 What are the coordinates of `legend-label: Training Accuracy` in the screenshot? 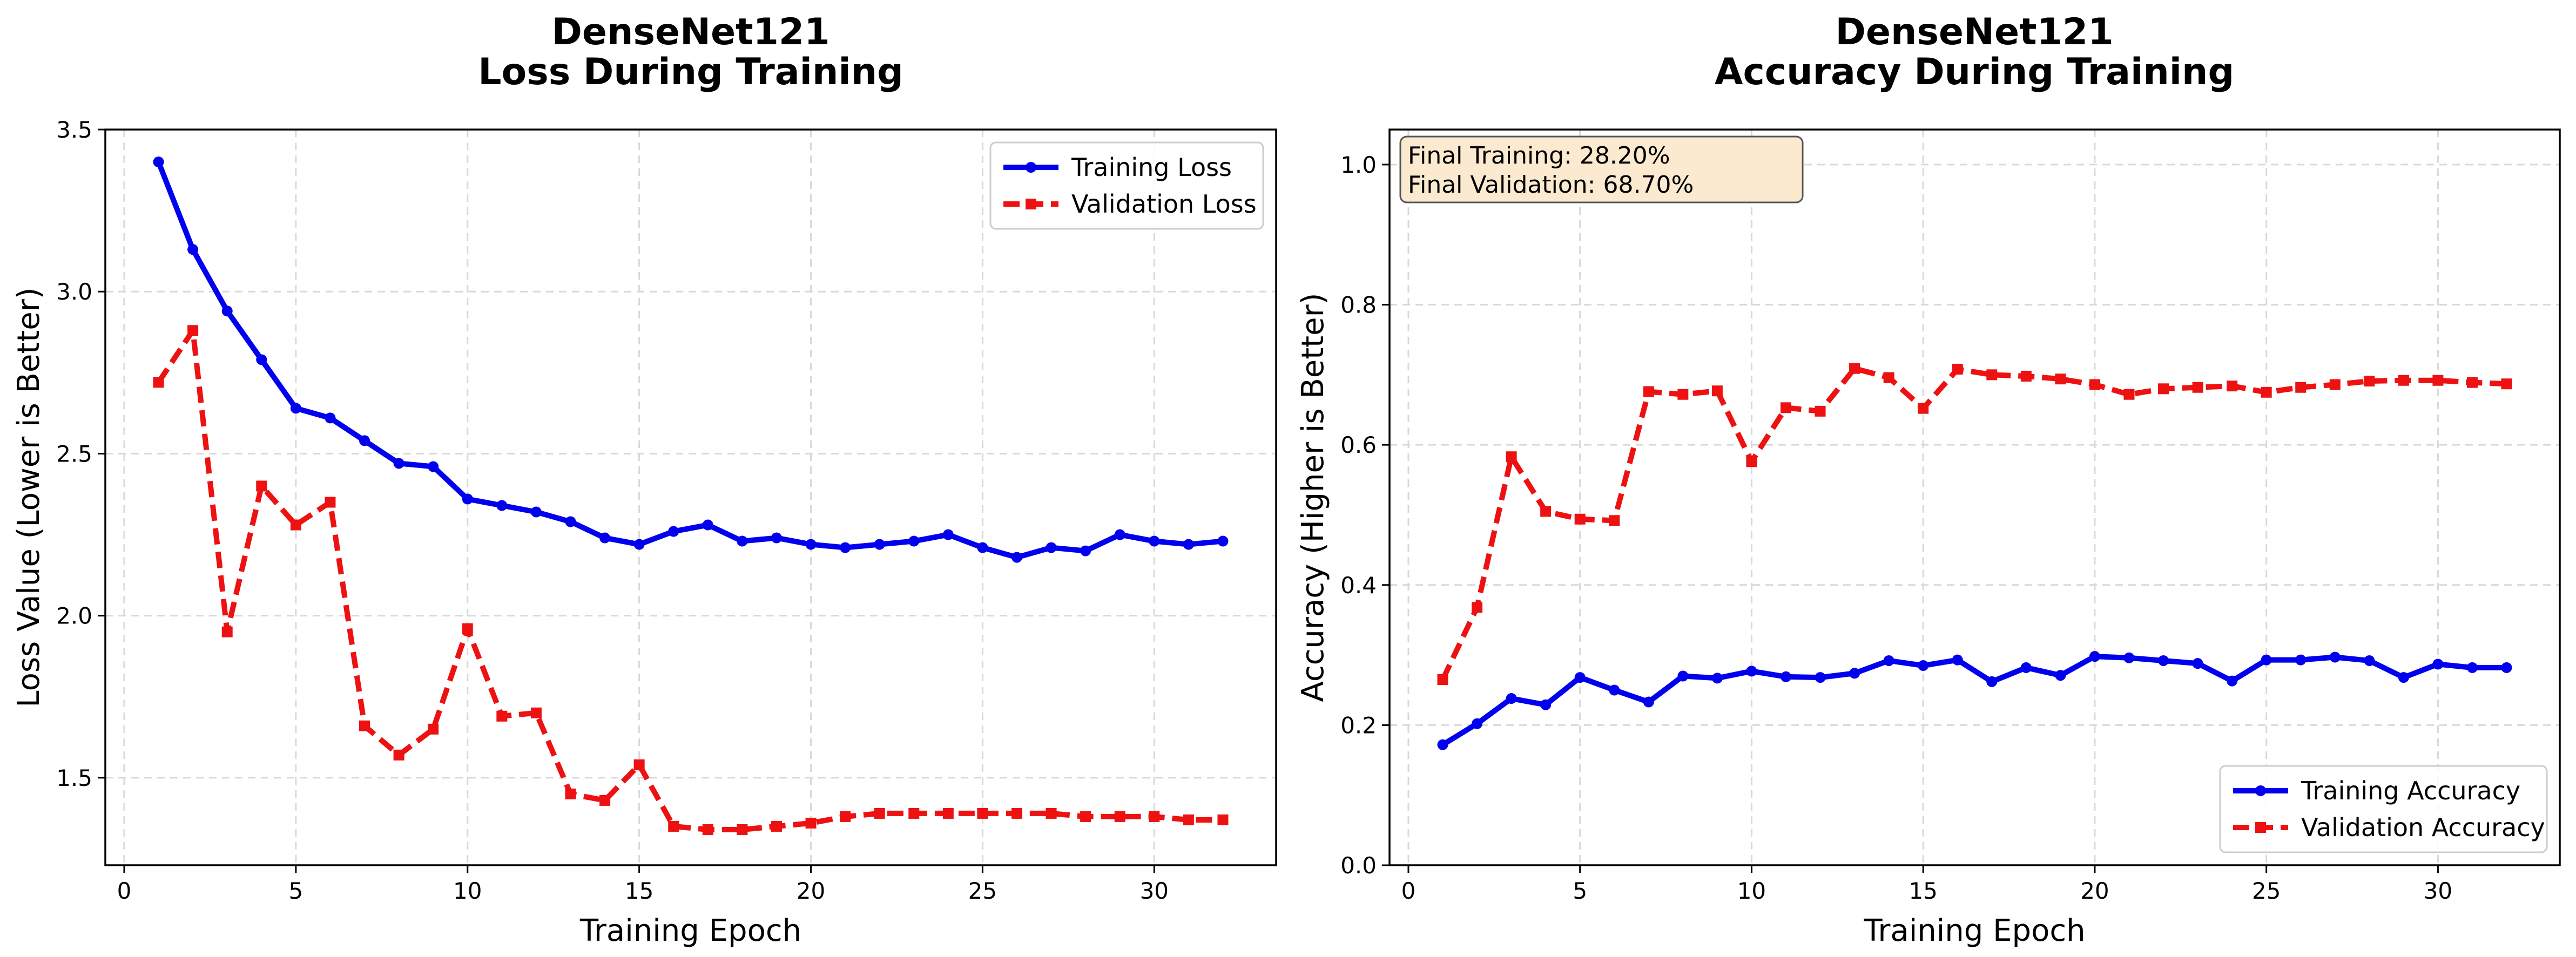 It's located at (2410, 790).